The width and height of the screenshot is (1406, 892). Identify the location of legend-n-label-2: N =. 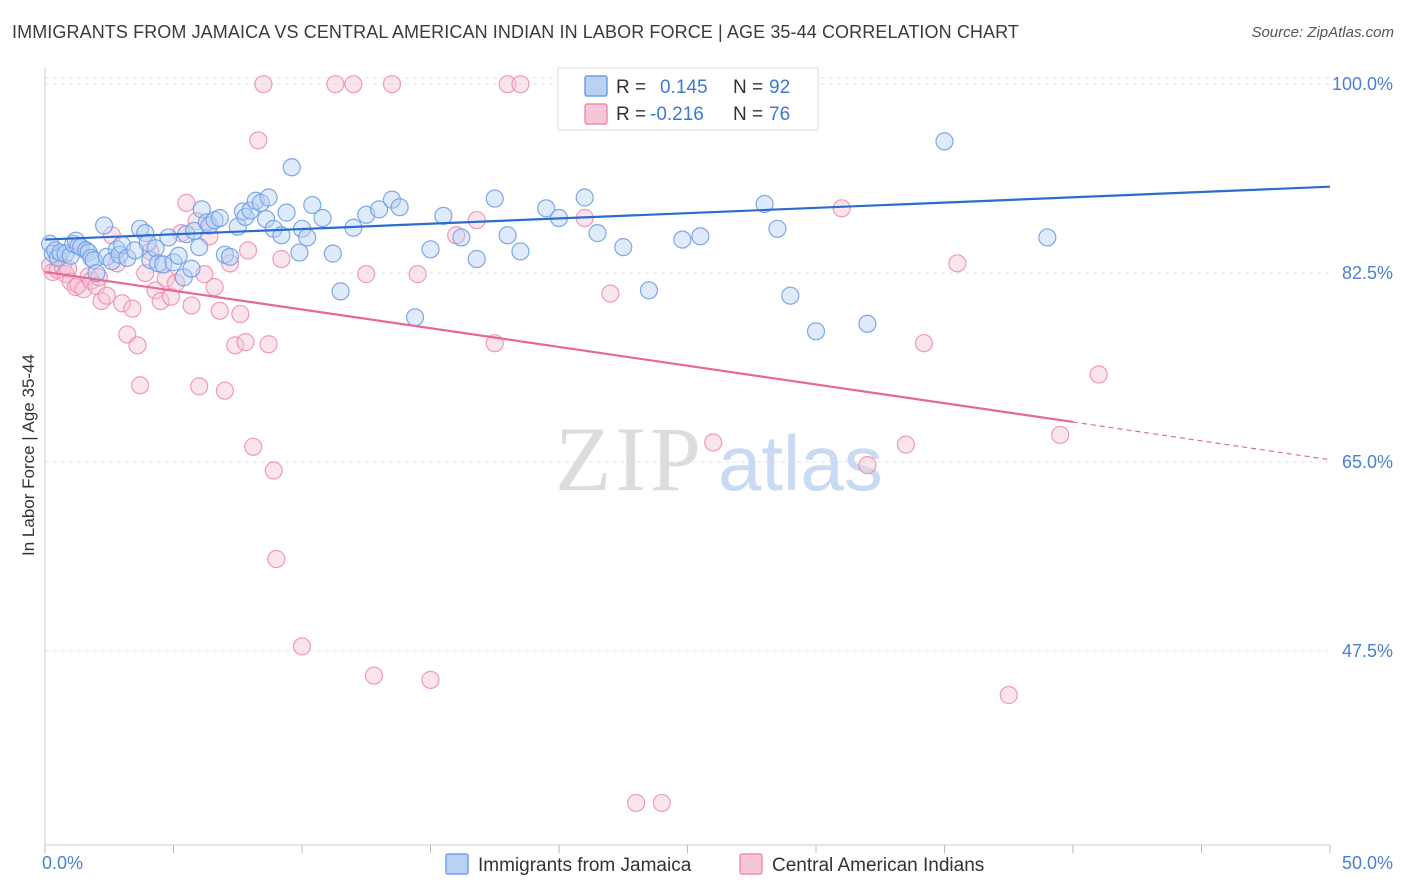
(748, 114).